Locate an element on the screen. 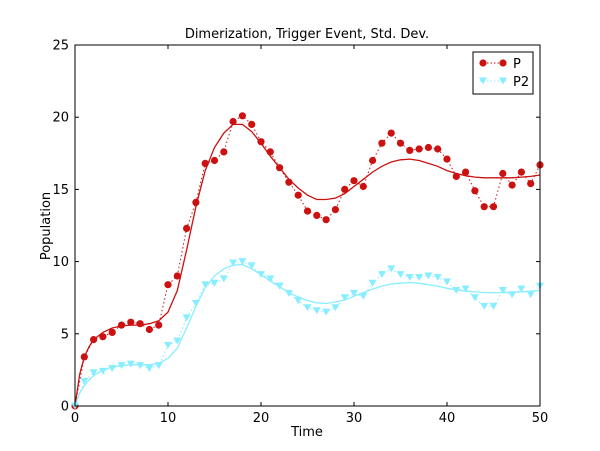 The width and height of the screenshot is (600, 451). x-tick-label: 50 is located at coordinates (540, 418).